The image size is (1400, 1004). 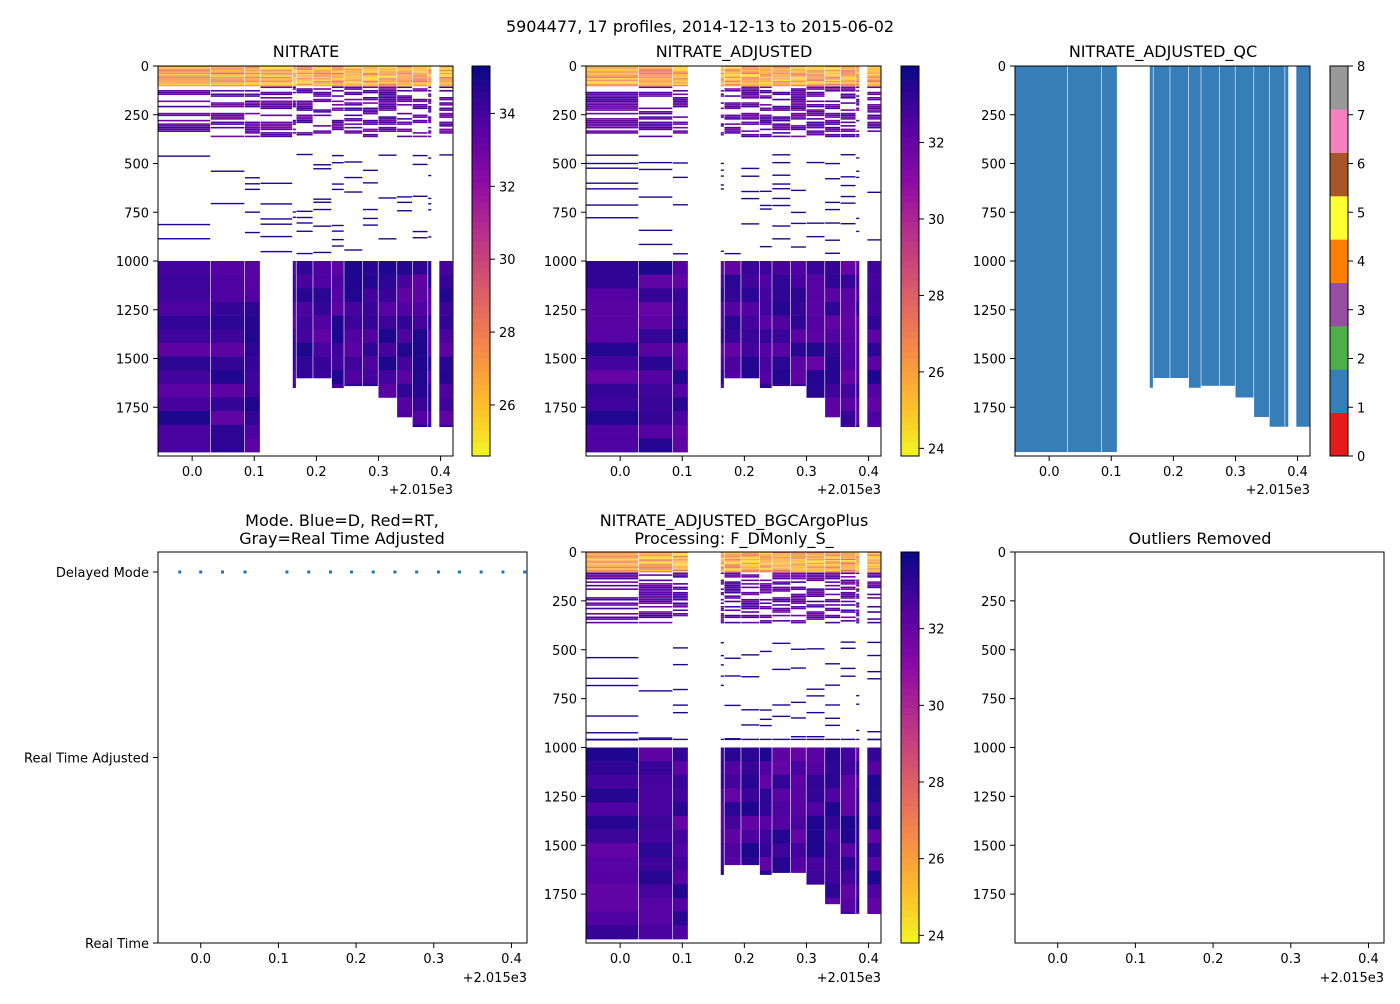 I want to click on colorbar-tick-label: 28, so click(x=936, y=296).